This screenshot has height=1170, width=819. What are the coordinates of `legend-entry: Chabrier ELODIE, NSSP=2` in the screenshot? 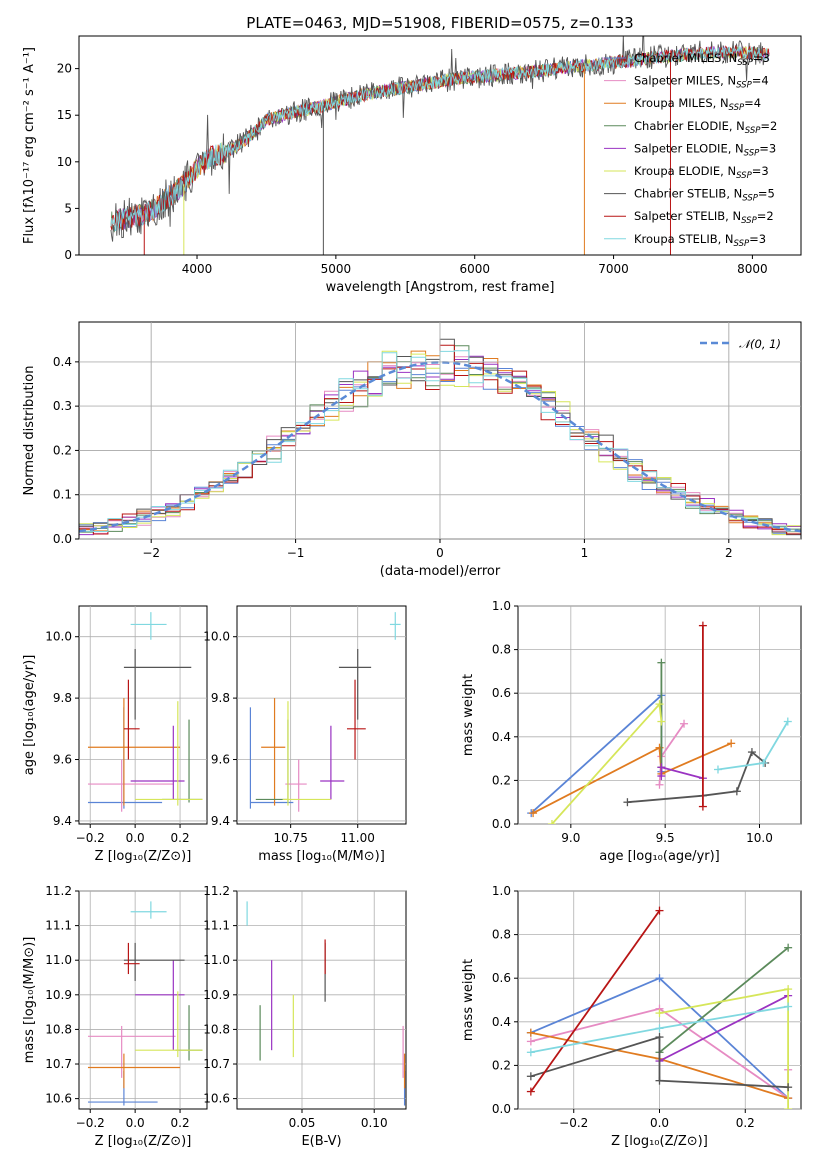 It's located at (705, 127).